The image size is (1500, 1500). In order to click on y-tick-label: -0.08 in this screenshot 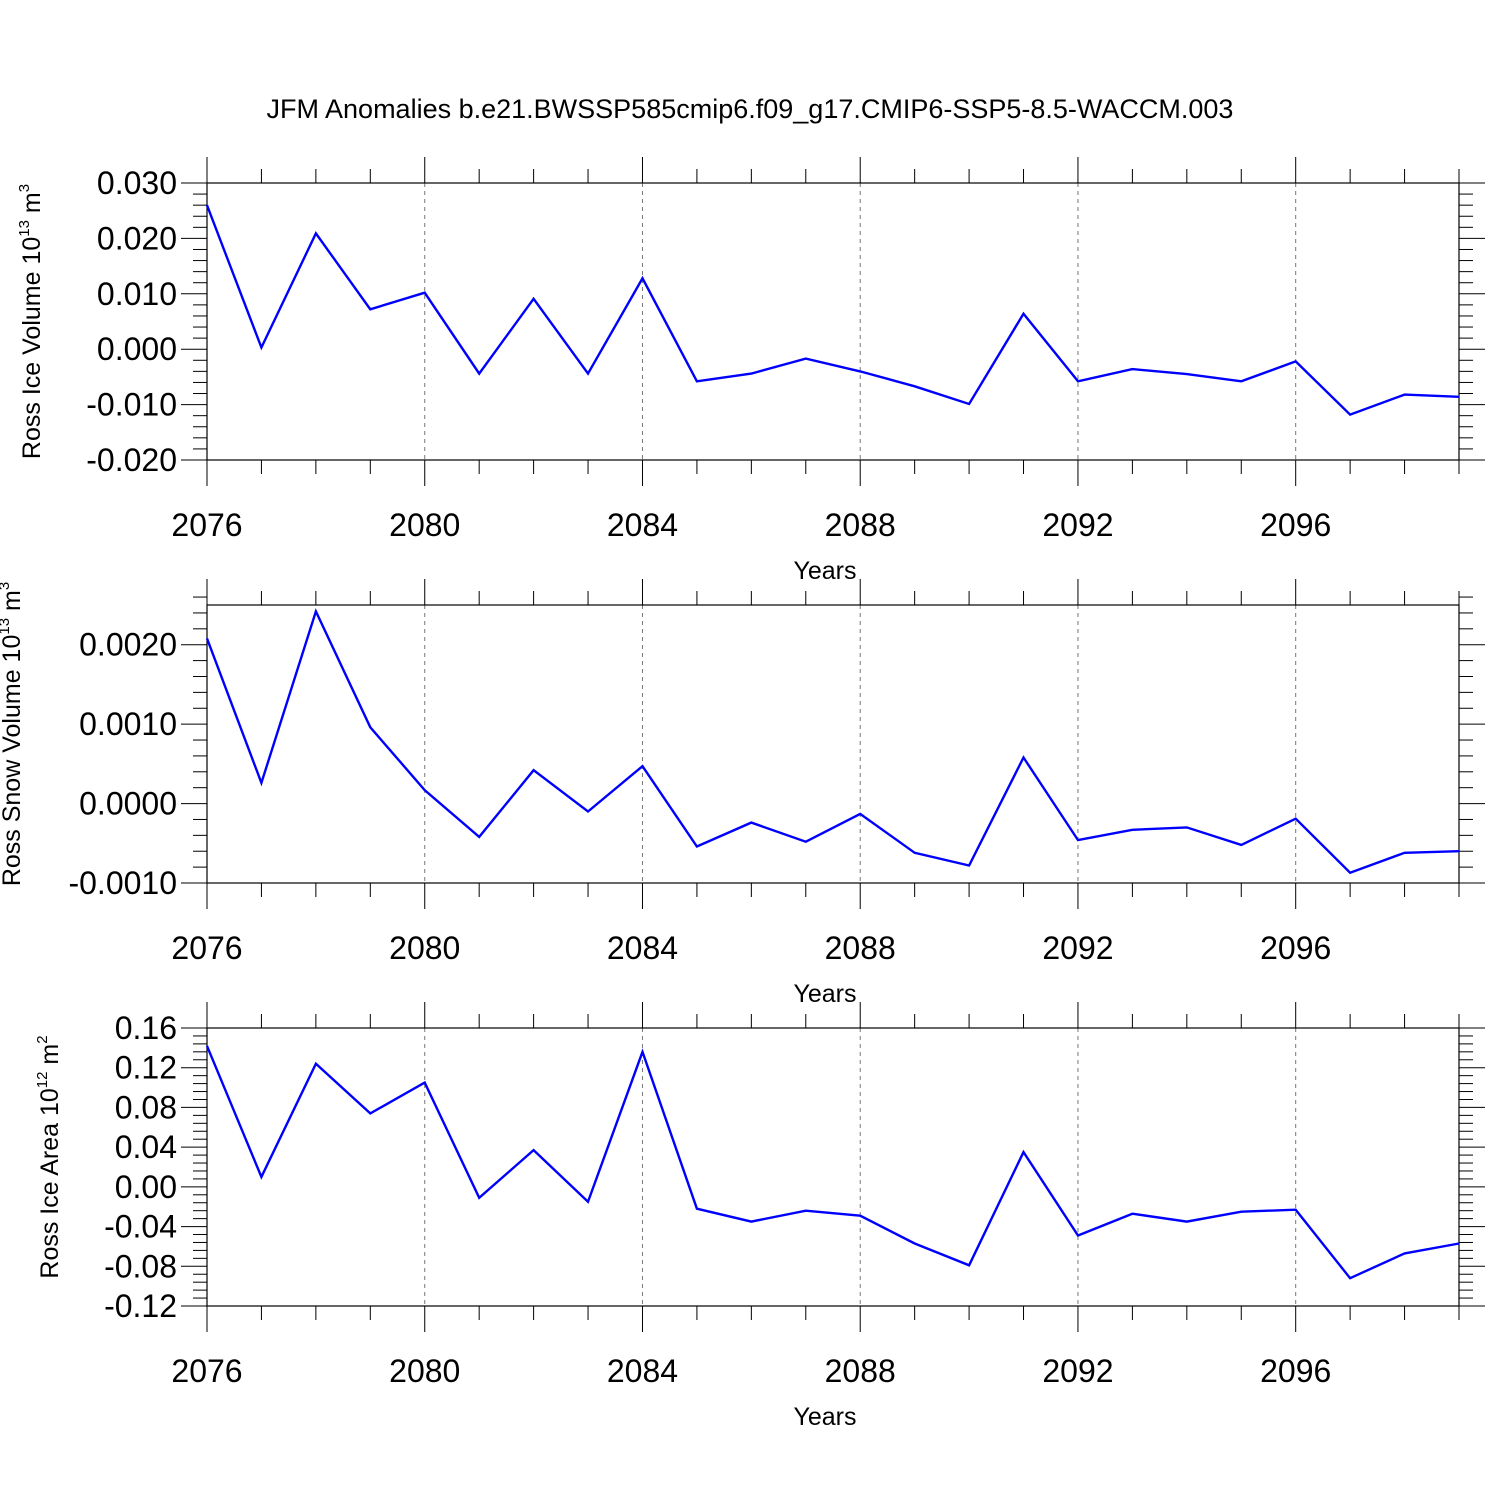, I will do `click(140, 1266)`.